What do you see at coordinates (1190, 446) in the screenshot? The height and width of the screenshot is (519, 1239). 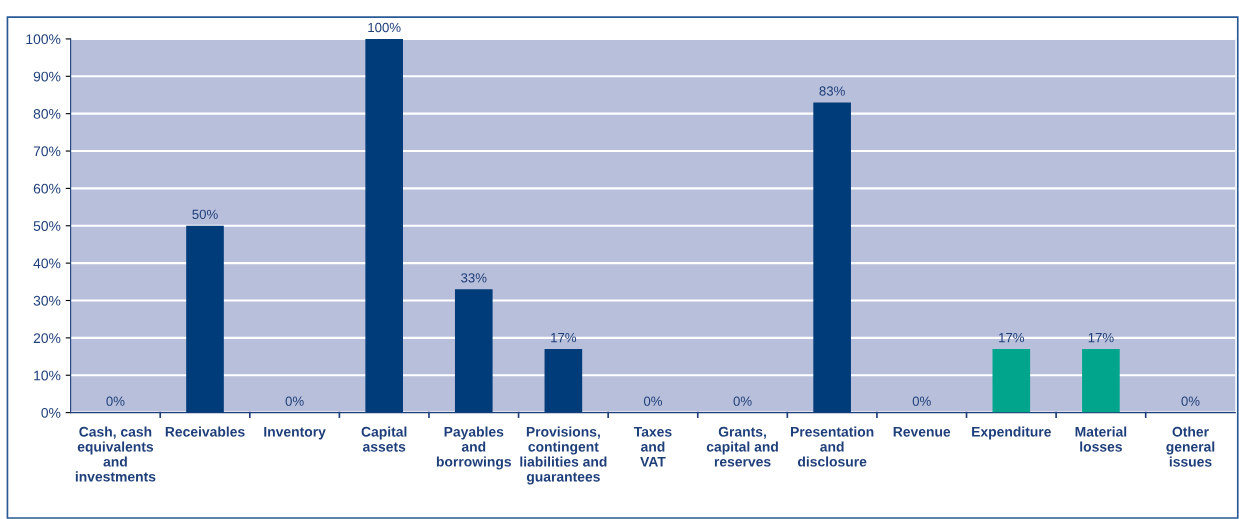 I see `x-tick-label: Other general issues` at bounding box center [1190, 446].